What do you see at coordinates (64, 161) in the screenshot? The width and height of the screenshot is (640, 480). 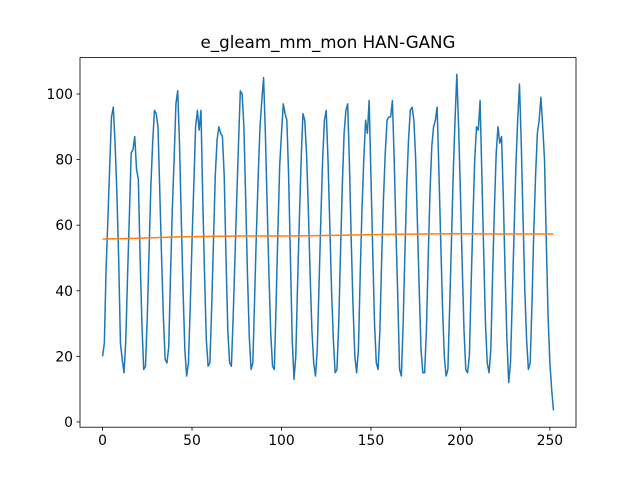 I see `y-tick-label: 80` at bounding box center [64, 161].